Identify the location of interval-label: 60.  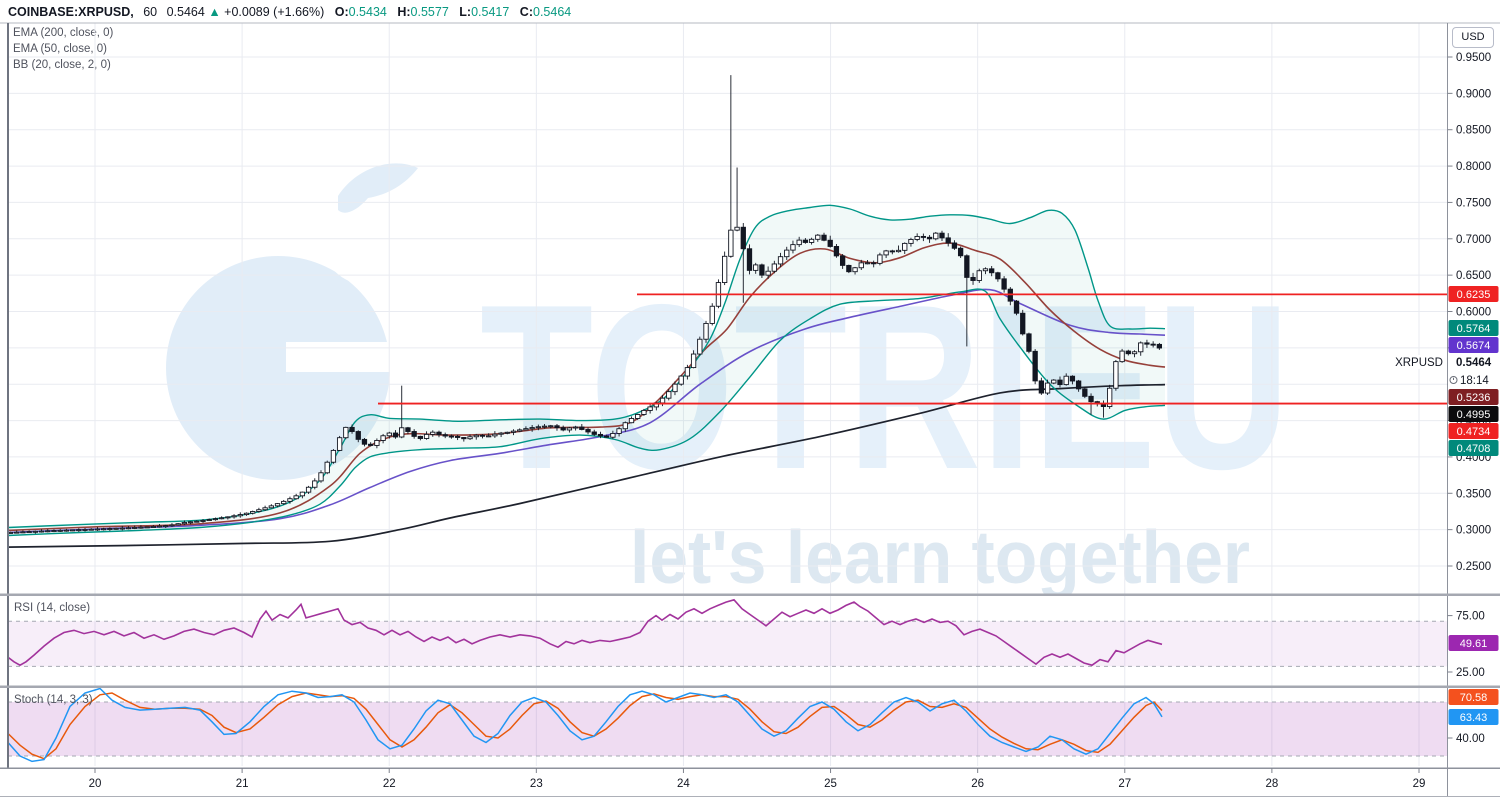
(150, 12).